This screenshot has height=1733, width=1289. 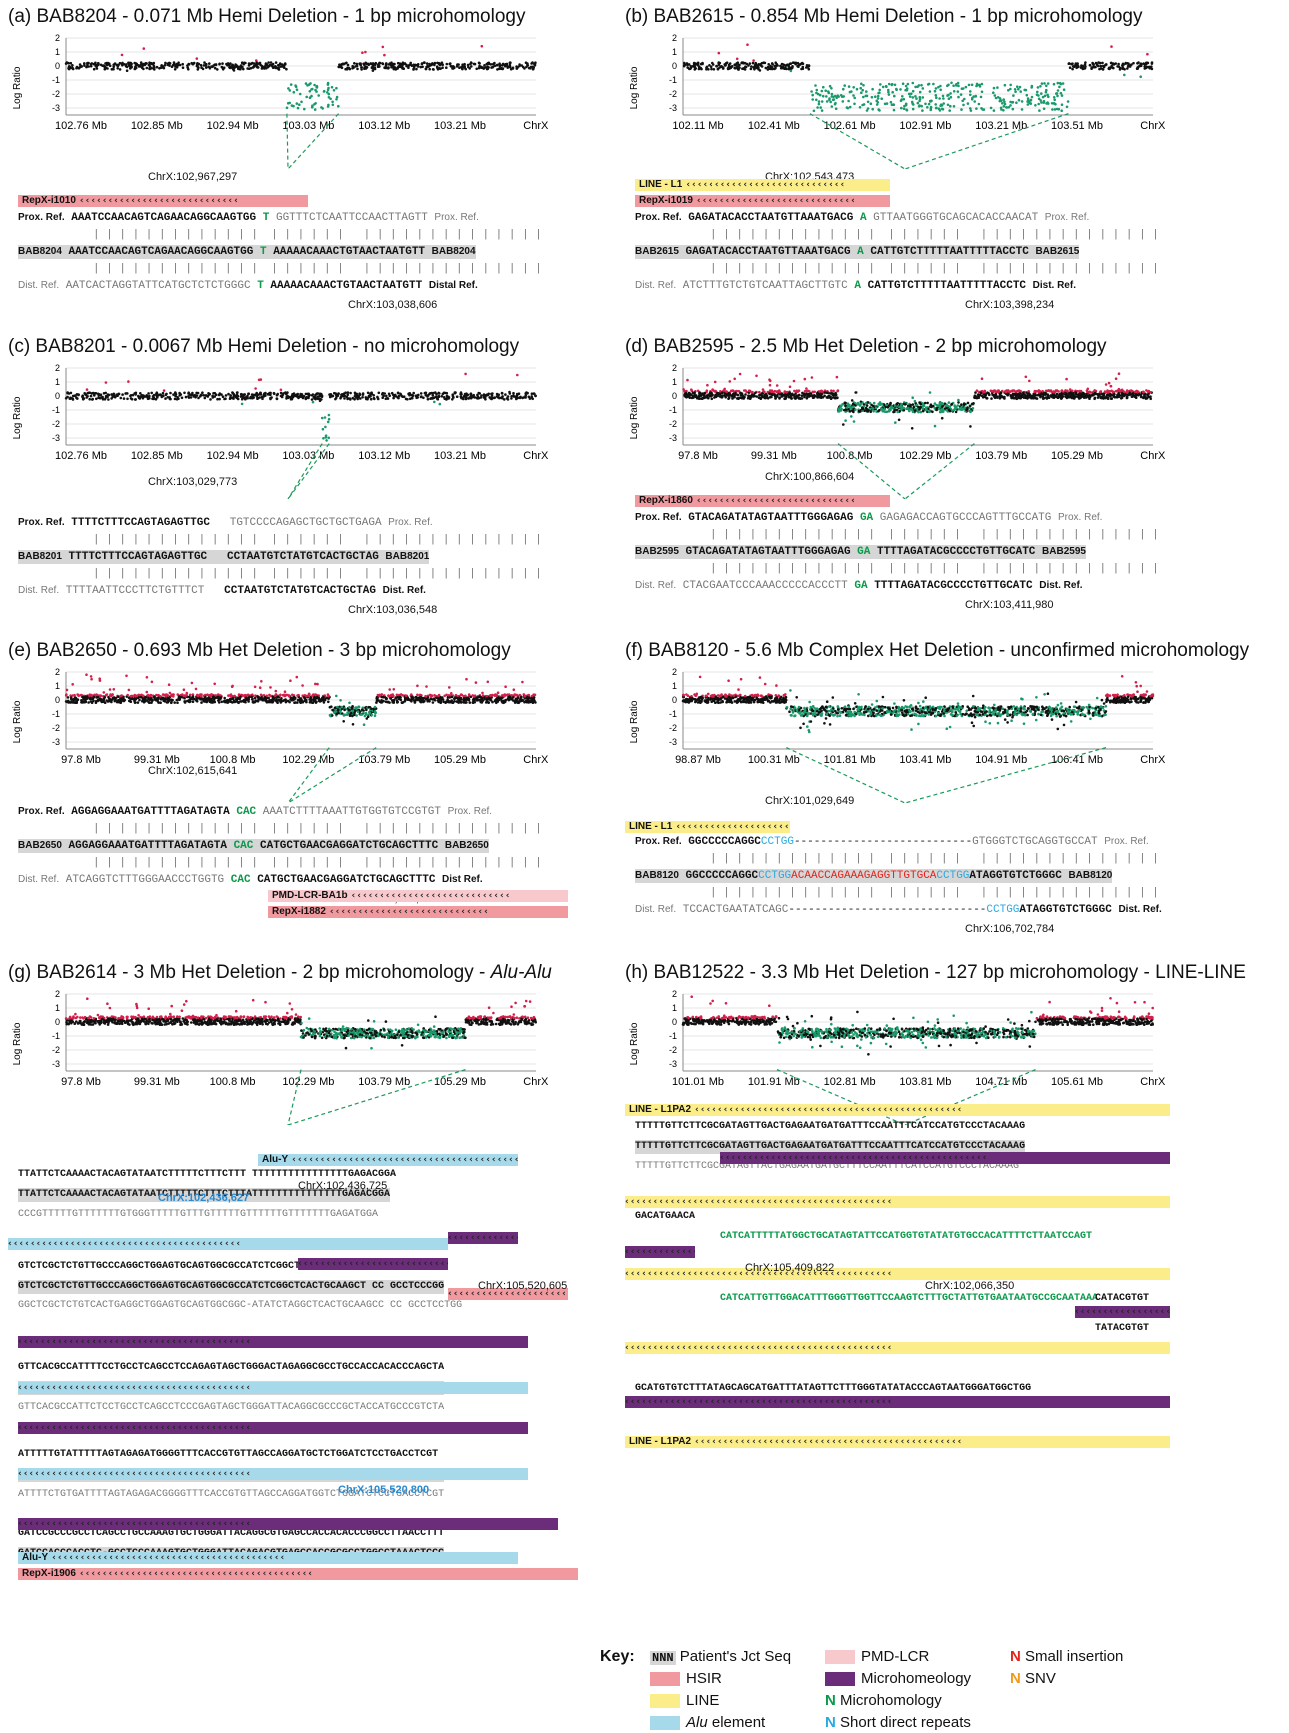 What do you see at coordinates (850, 456) in the screenshot?
I see `x-tick-label: 100.8 Mb` at bounding box center [850, 456].